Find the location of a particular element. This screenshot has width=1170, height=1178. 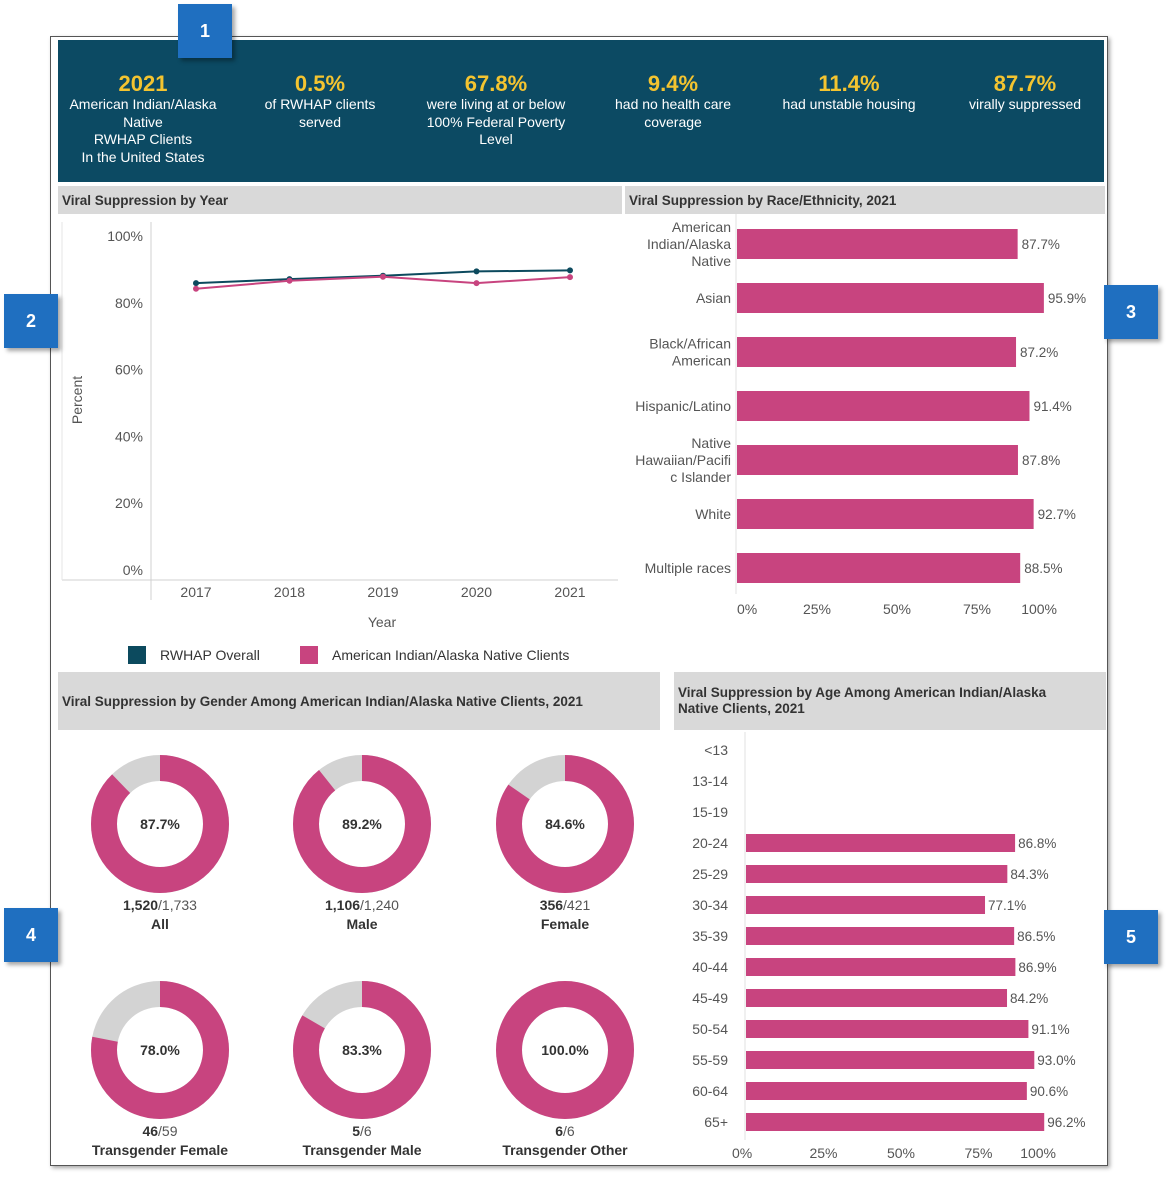

donut-count: 5/6 is located at coordinates (362, 1131).